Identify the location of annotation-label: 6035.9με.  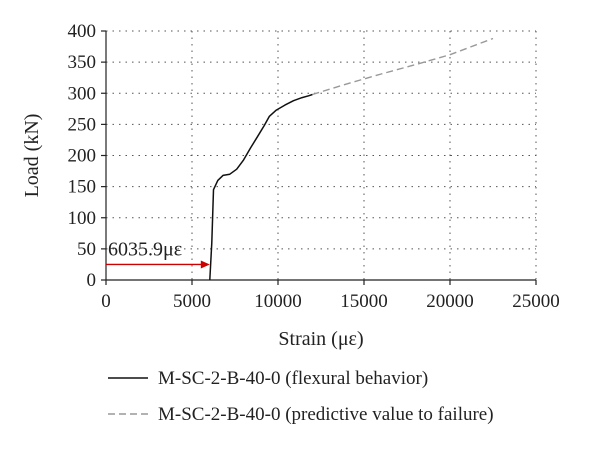
(145, 249).